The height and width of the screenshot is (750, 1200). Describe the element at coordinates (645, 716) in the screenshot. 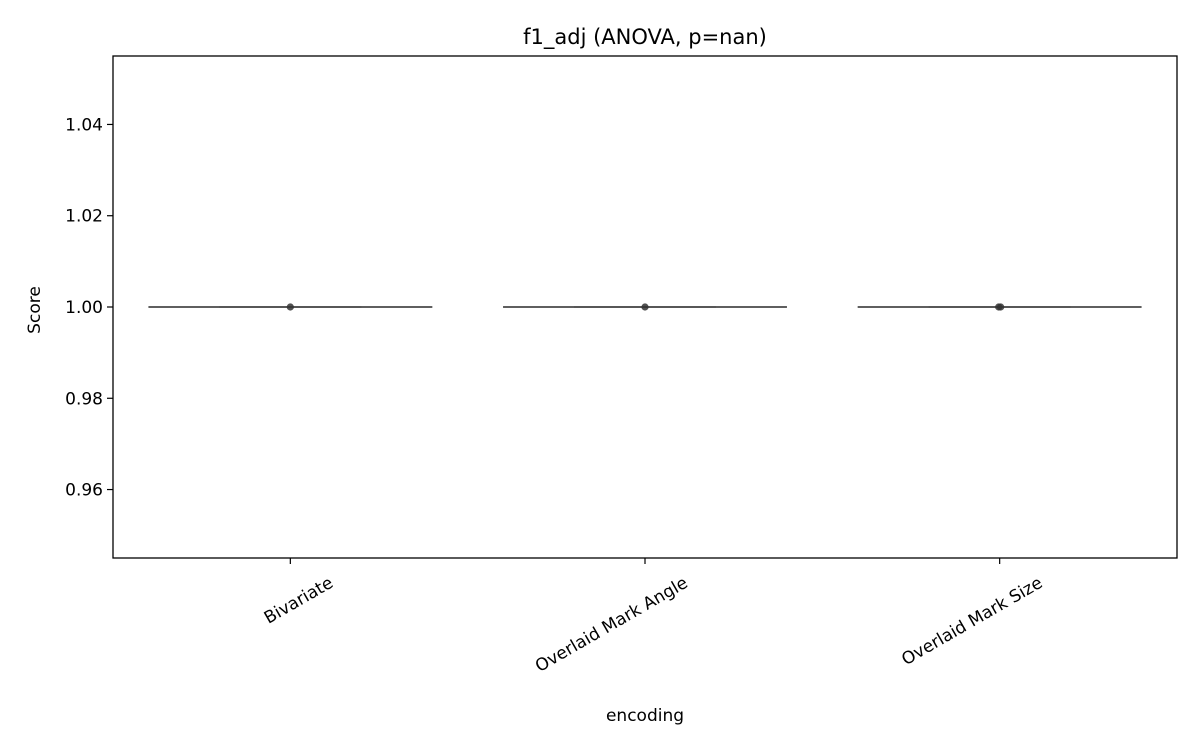

I see `x-axis-label: encoding` at that location.